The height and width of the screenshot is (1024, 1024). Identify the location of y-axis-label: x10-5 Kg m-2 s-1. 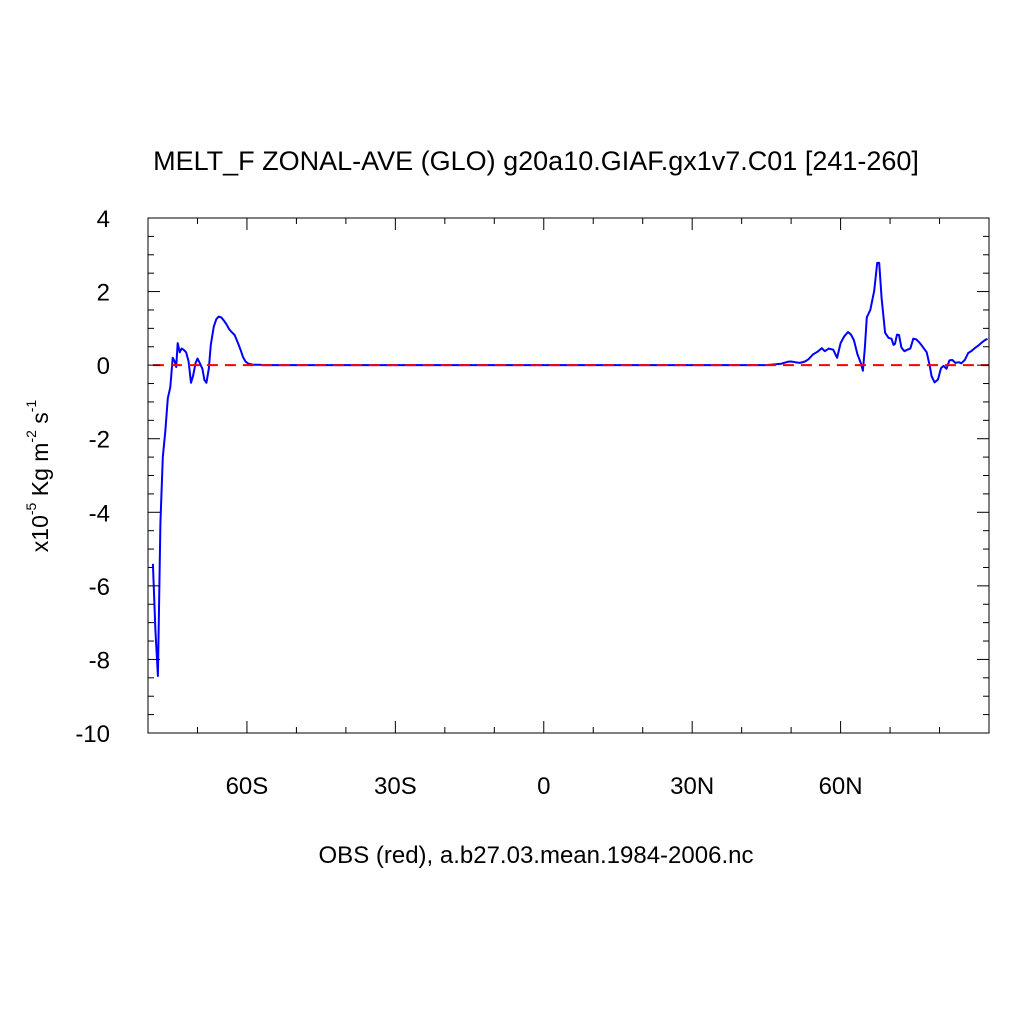
(38, 476).